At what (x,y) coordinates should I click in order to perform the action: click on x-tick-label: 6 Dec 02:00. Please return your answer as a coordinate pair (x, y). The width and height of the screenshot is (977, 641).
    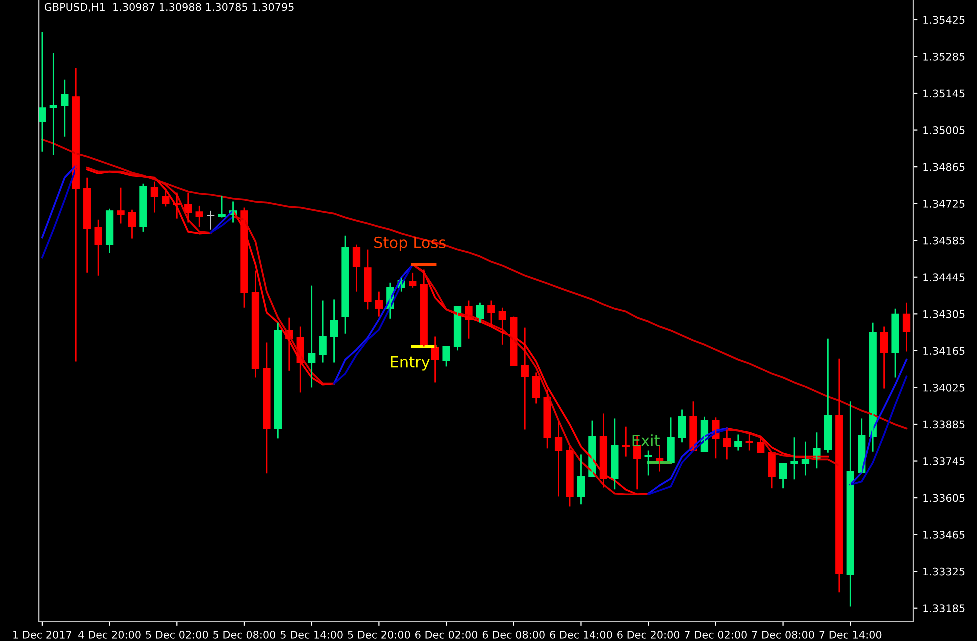
    Looking at the image, I should click on (447, 634).